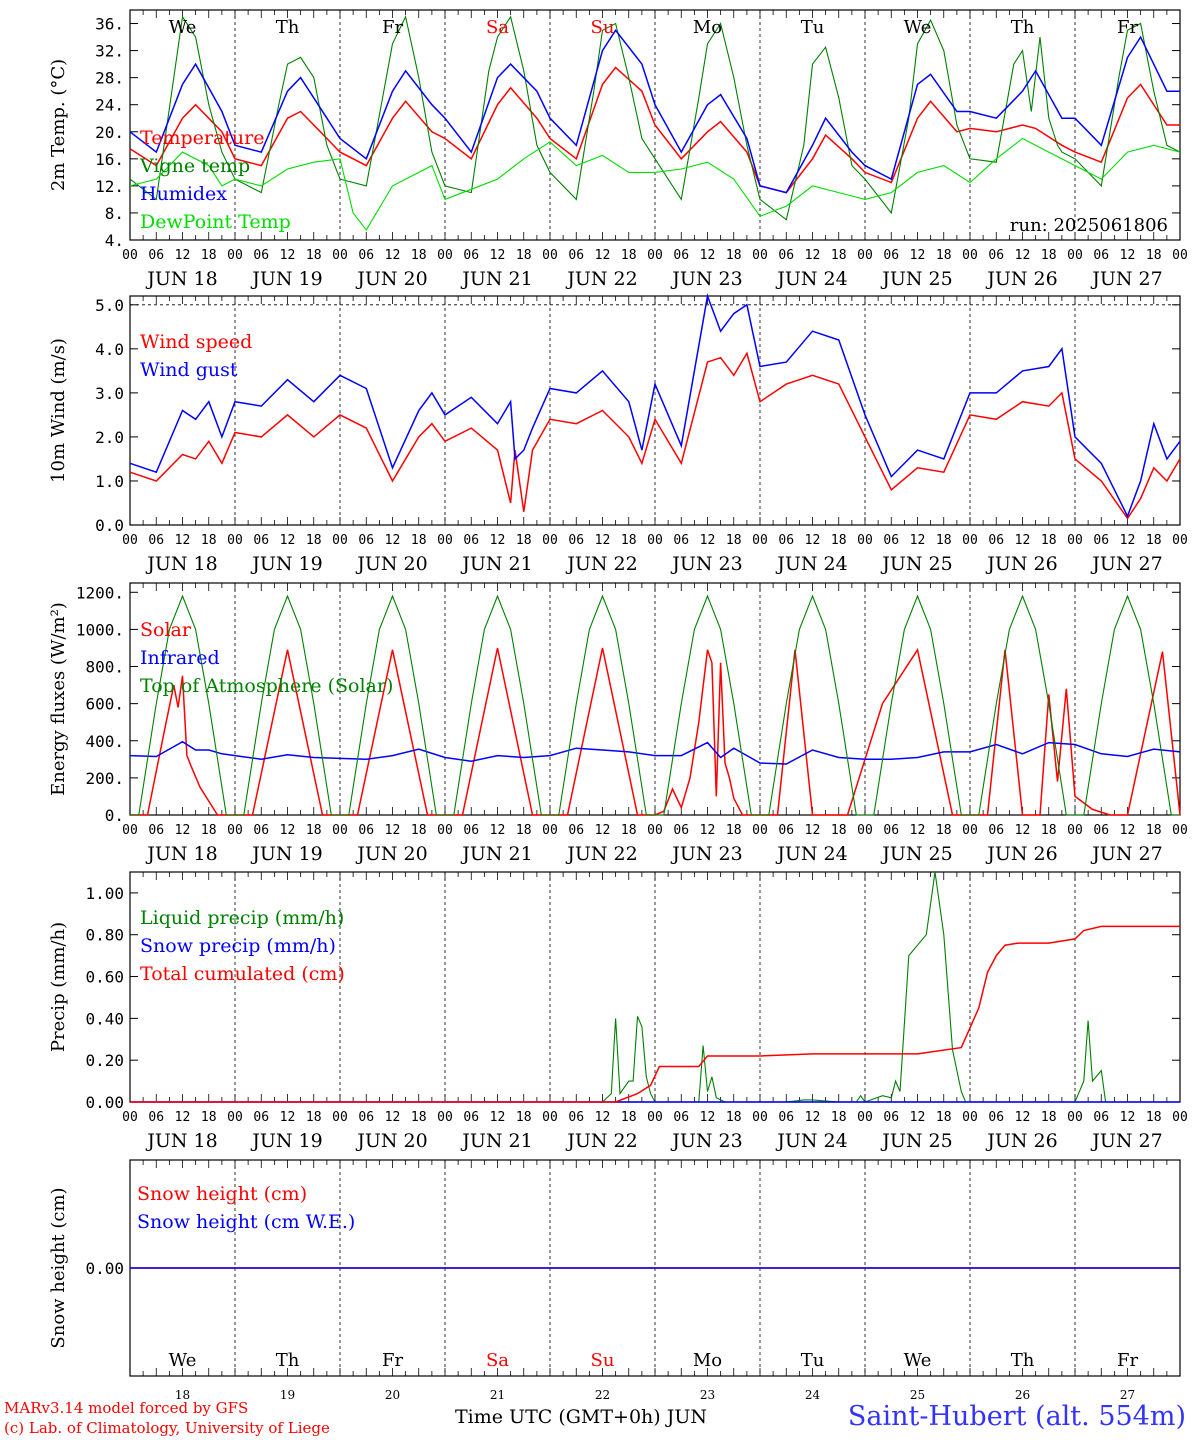 This screenshot has width=1194, height=1440. What do you see at coordinates (126, 1408) in the screenshot?
I see `credit-line-model: MARv3.14 model forced by GFS` at bounding box center [126, 1408].